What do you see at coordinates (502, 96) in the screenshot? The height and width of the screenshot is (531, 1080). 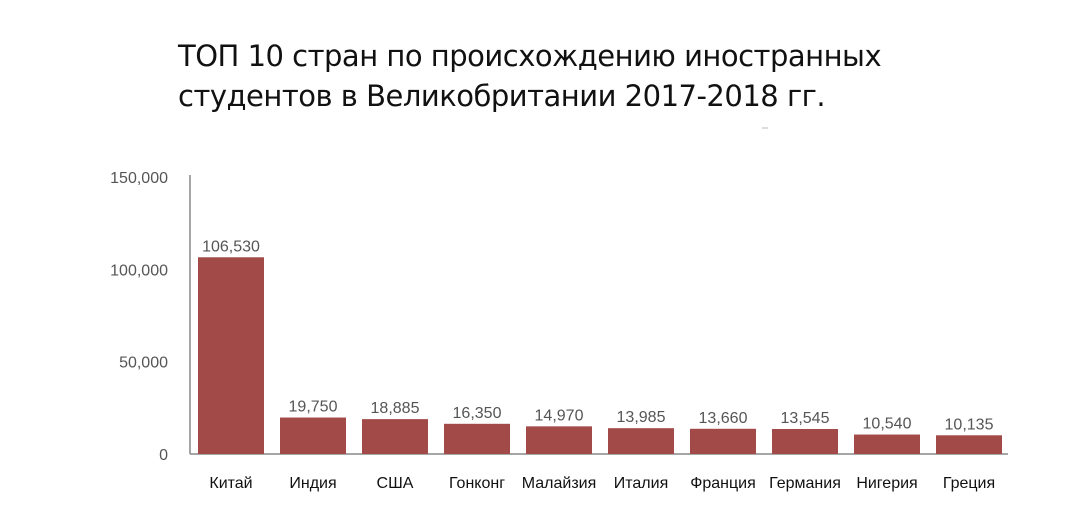 I see `chart-title-line-2: студентов в Великобритании 2017-2018 гг.` at bounding box center [502, 96].